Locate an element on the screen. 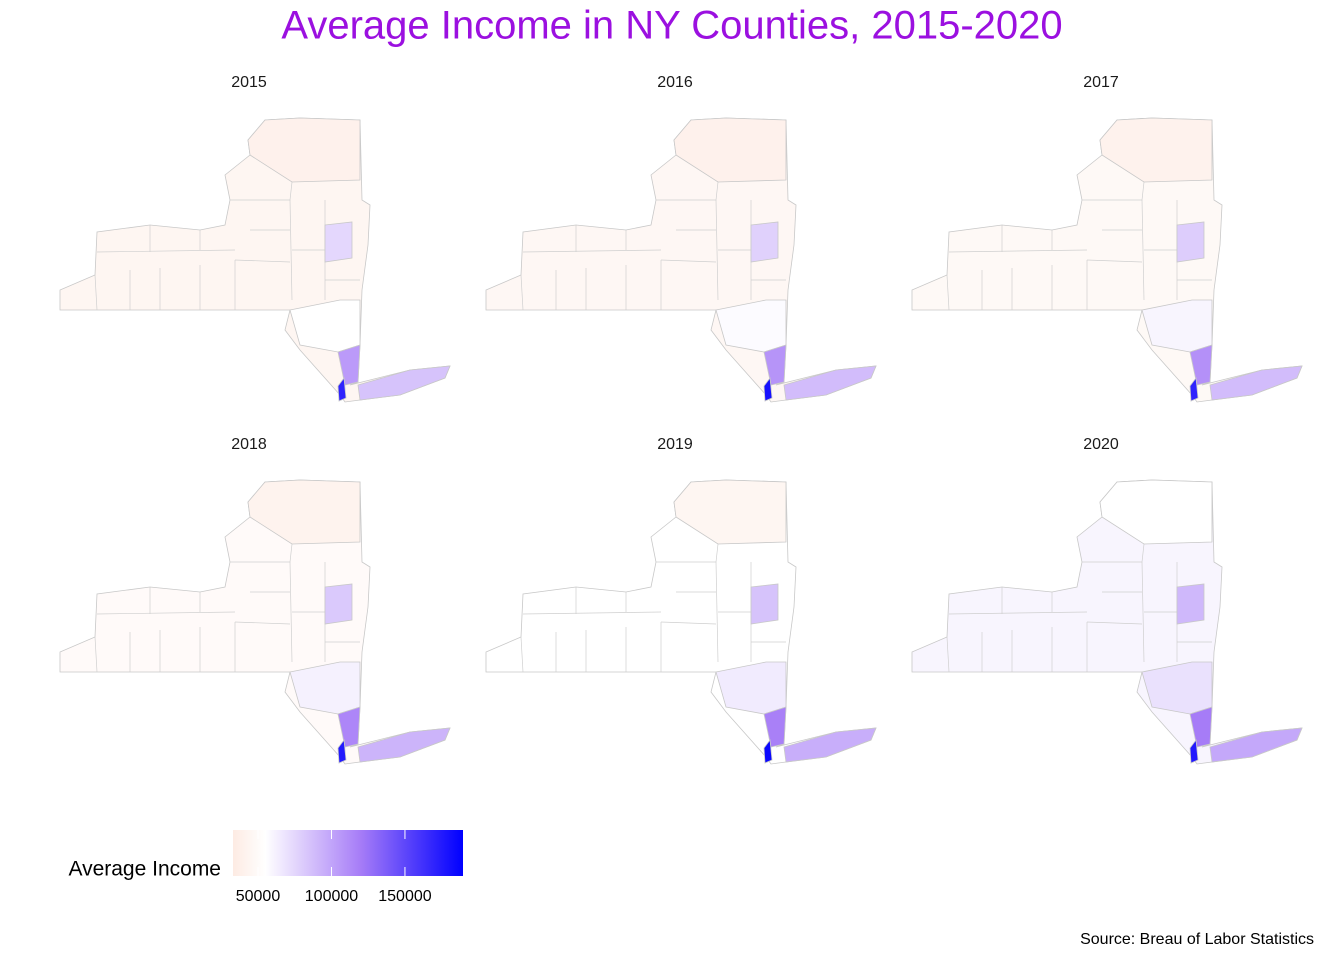 This screenshot has width=1344, height=960. facet-title: 2016 is located at coordinates (675, 82).